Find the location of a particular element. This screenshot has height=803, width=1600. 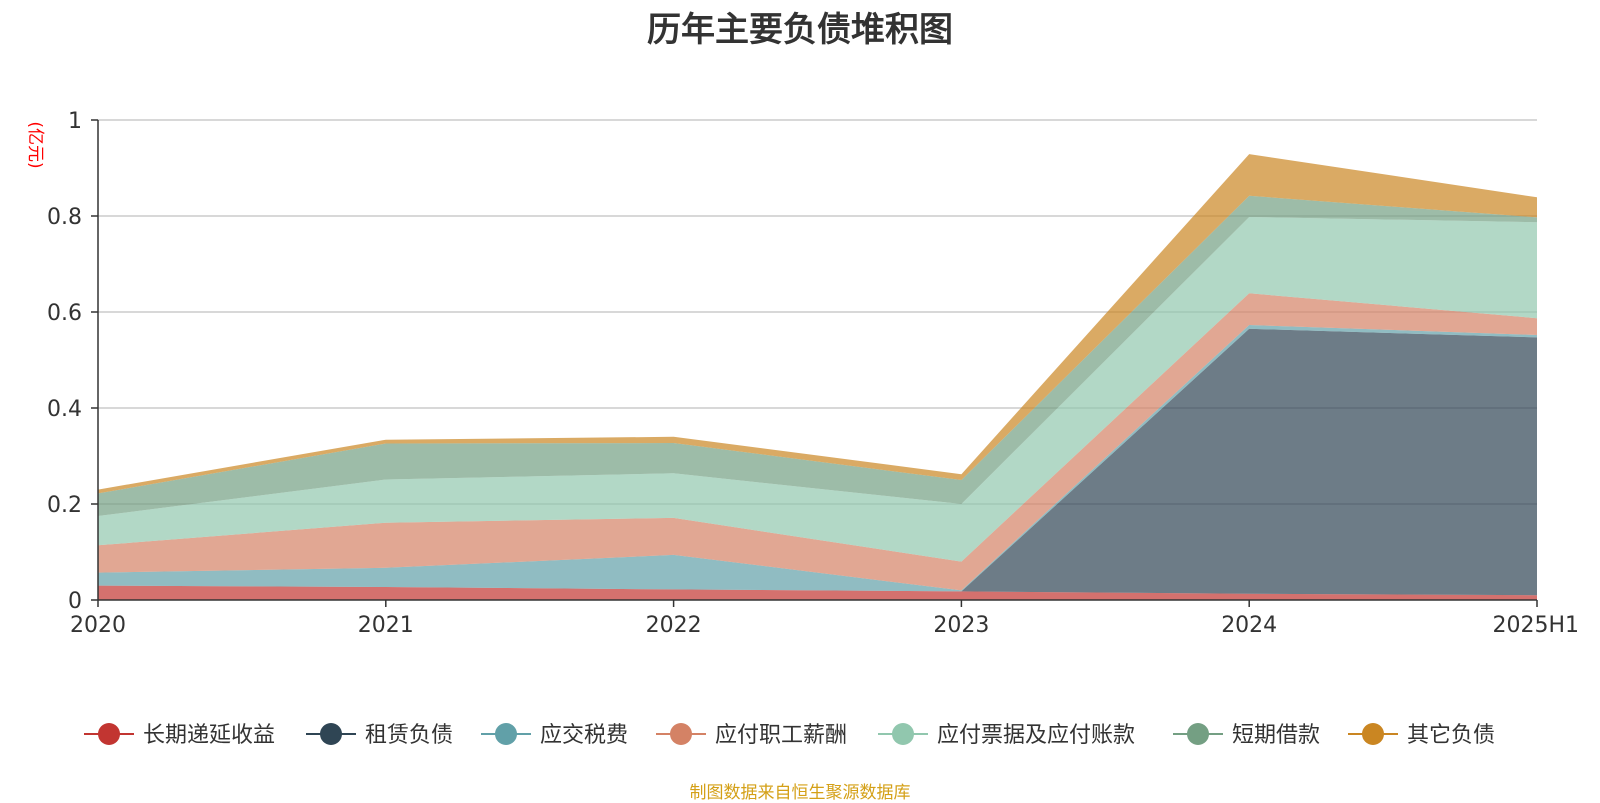

legend-item: 应交税费 is located at coordinates (554, 735).